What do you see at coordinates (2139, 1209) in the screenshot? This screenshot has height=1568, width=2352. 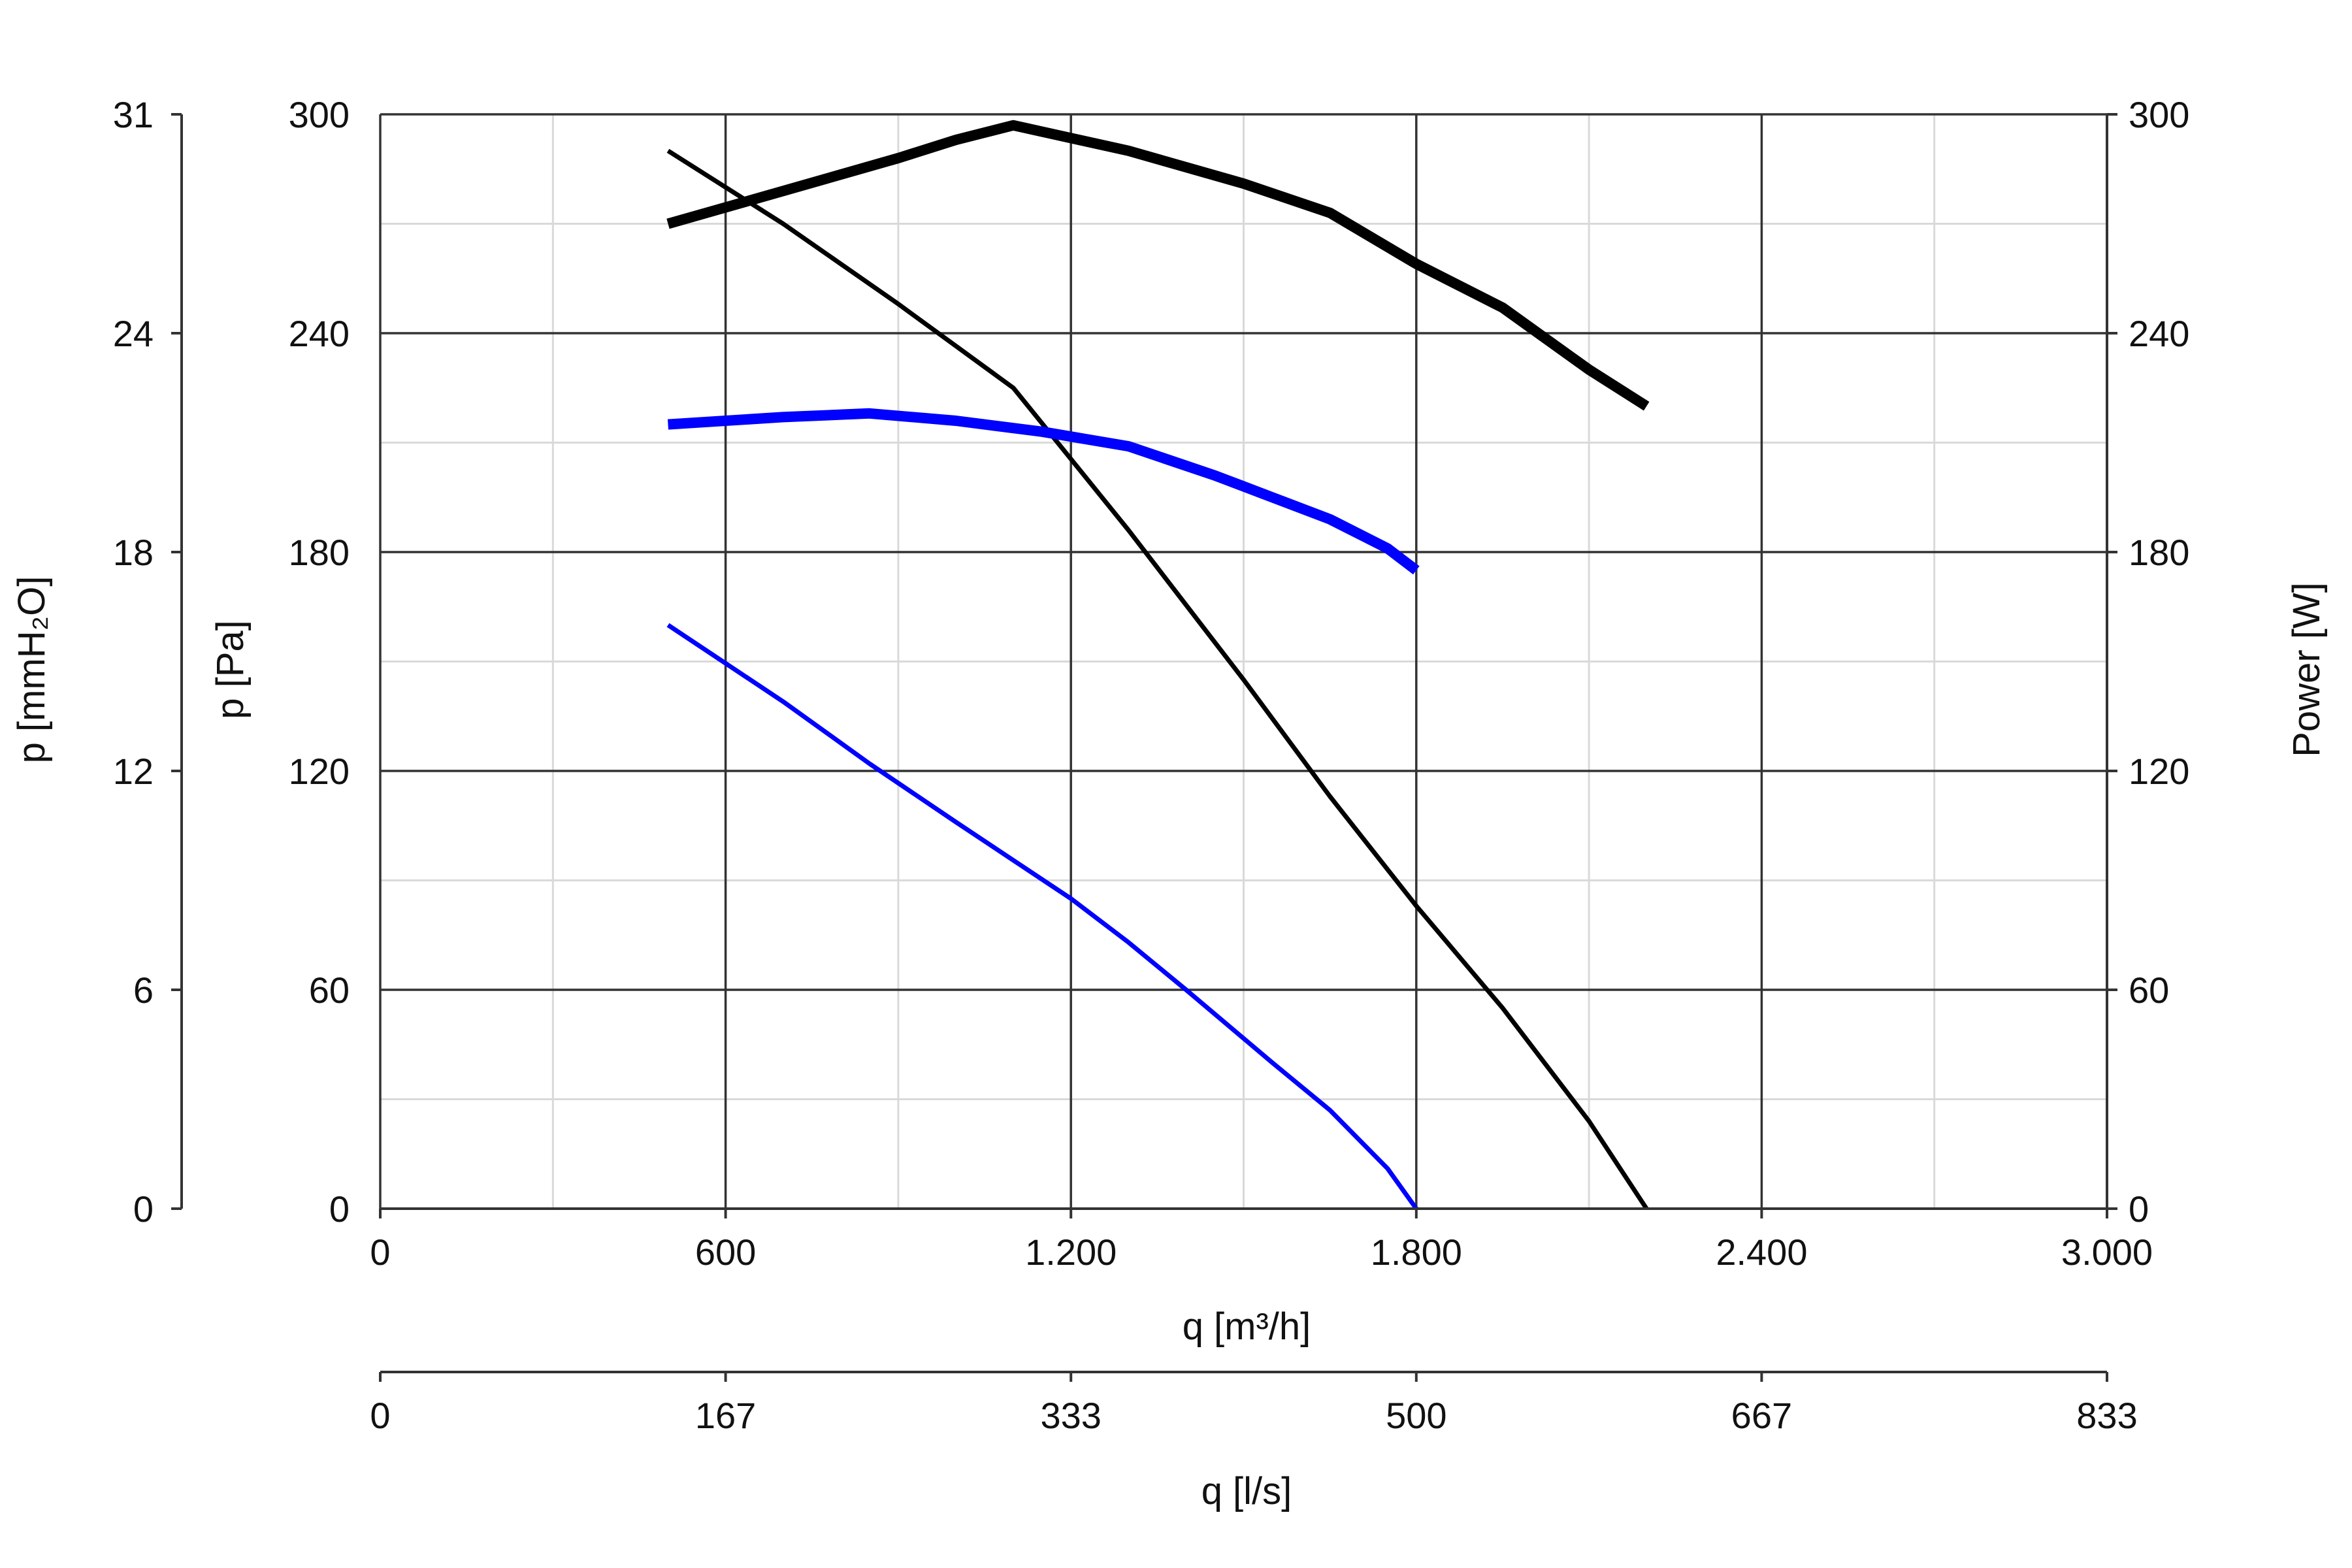 I see `y2-tick-label: 0` at bounding box center [2139, 1209].